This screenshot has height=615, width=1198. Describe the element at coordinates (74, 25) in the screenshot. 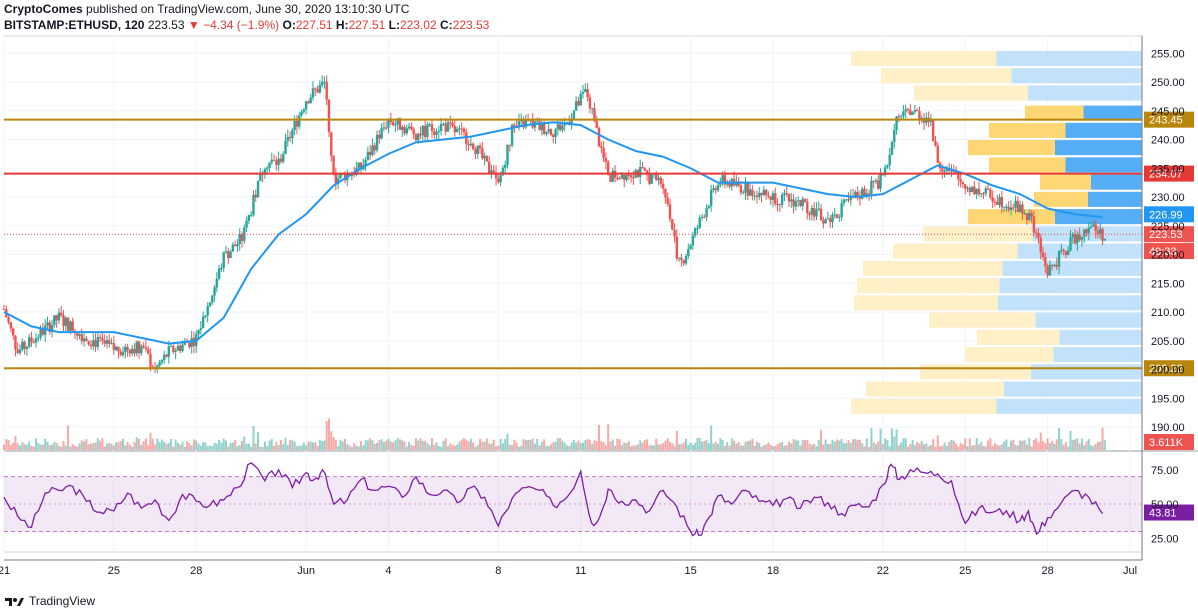

I see `symbol-name: BITSTAMP:ETHUSD, 120` at that location.